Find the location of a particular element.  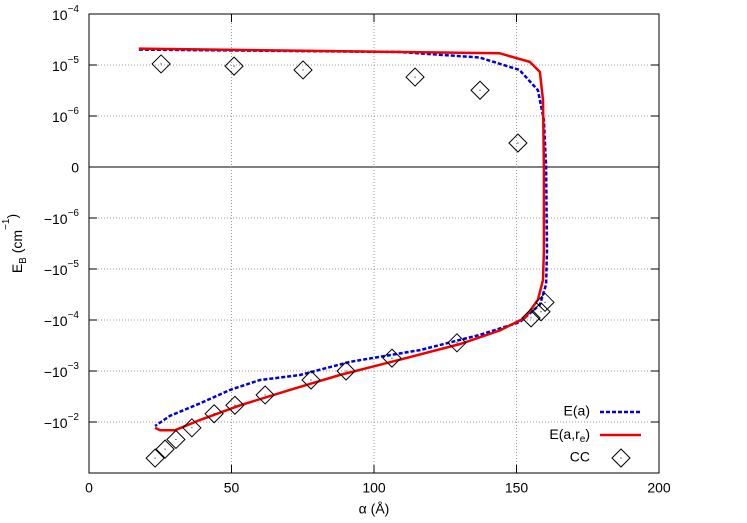

y-axis-label-part: −1 is located at coordinates (6, 224).